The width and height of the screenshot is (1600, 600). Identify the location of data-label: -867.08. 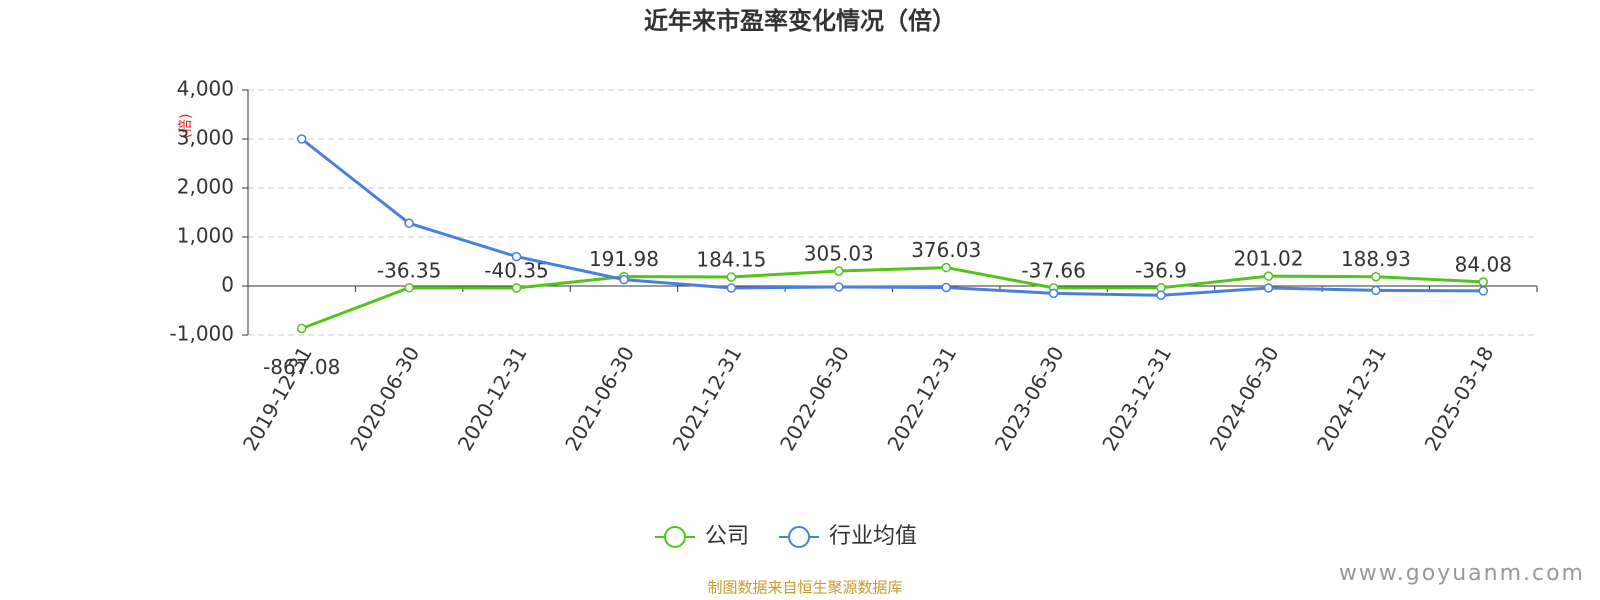
(301, 367).